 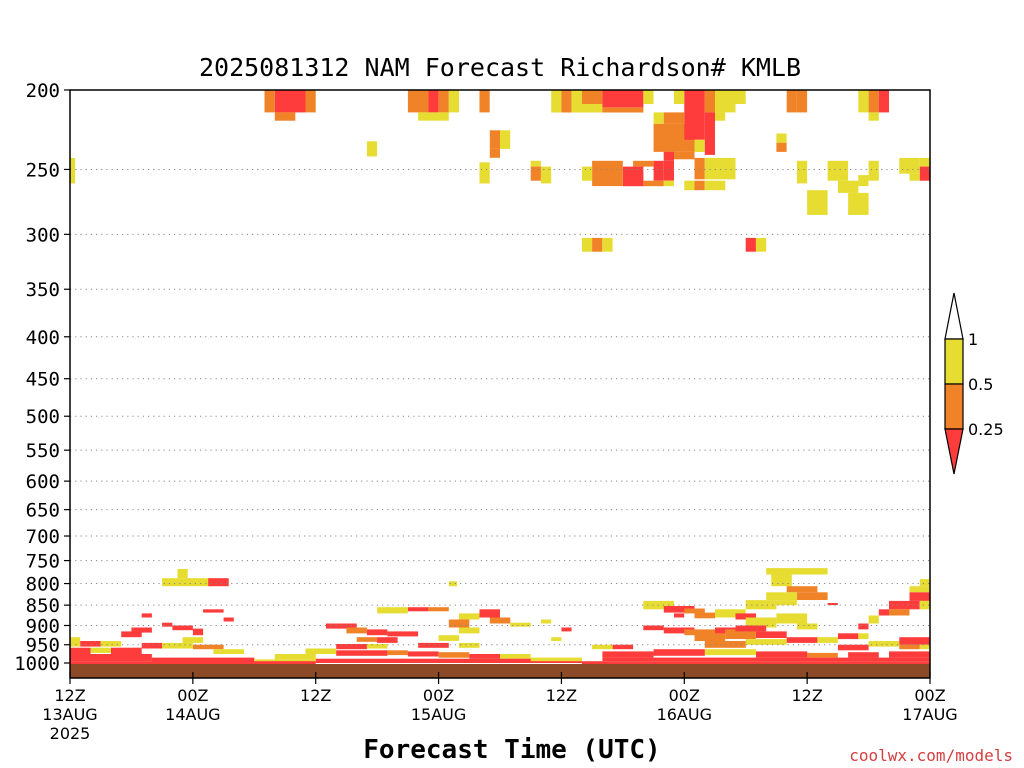 I want to click on x-tick-year: 2025, so click(x=70, y=733).